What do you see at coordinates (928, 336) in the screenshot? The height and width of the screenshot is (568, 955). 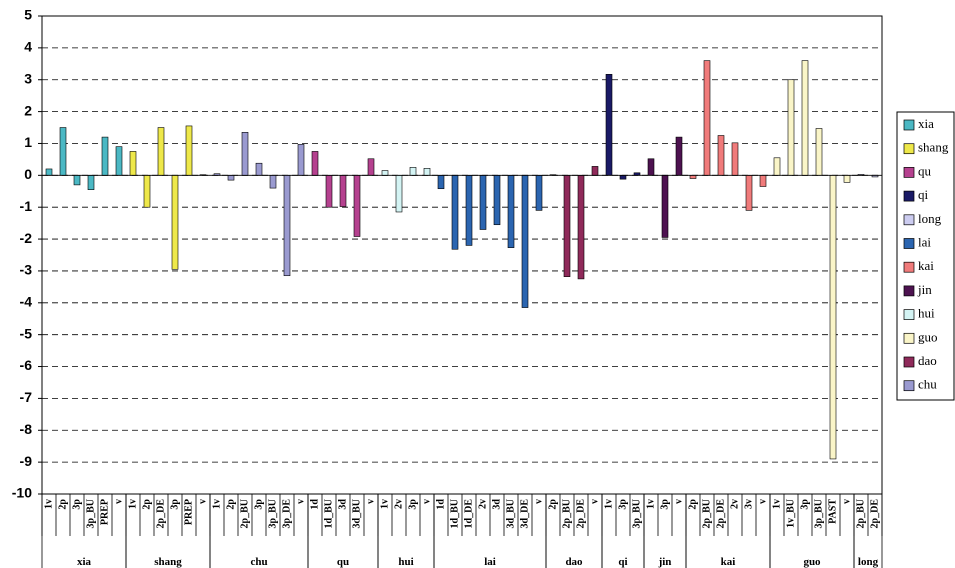 I see `legend-label: guo` at bounding box center [928, 336].